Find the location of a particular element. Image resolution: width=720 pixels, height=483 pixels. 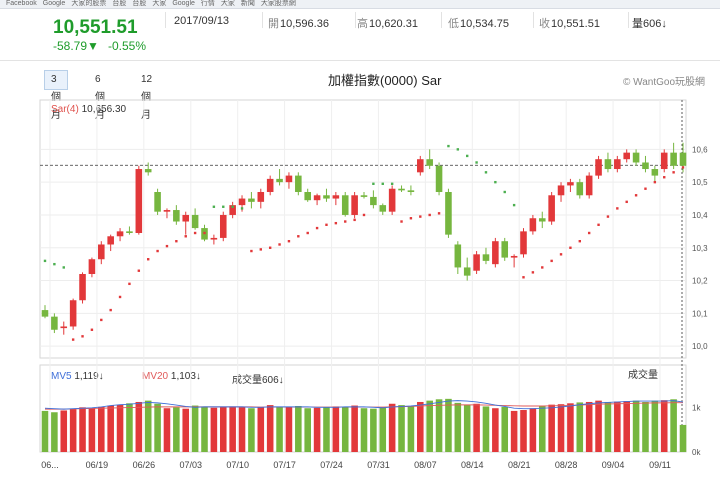

date-tick-label: 08/28 is located at coordinates (566, 465).